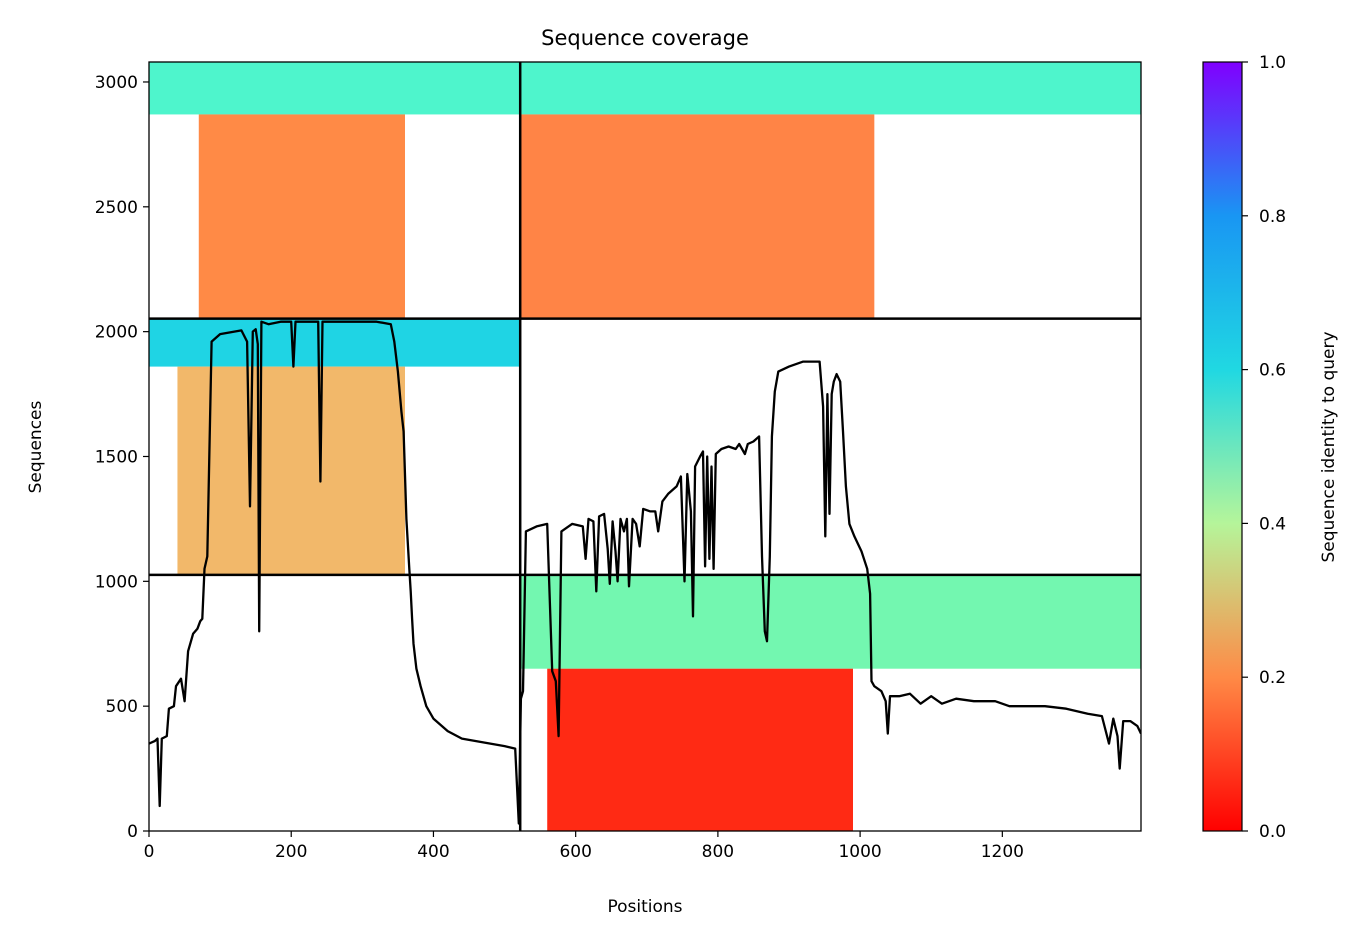 The height and width of the screenshot is (943, 1364). I want to click on colorbar, so click(1222, 446).